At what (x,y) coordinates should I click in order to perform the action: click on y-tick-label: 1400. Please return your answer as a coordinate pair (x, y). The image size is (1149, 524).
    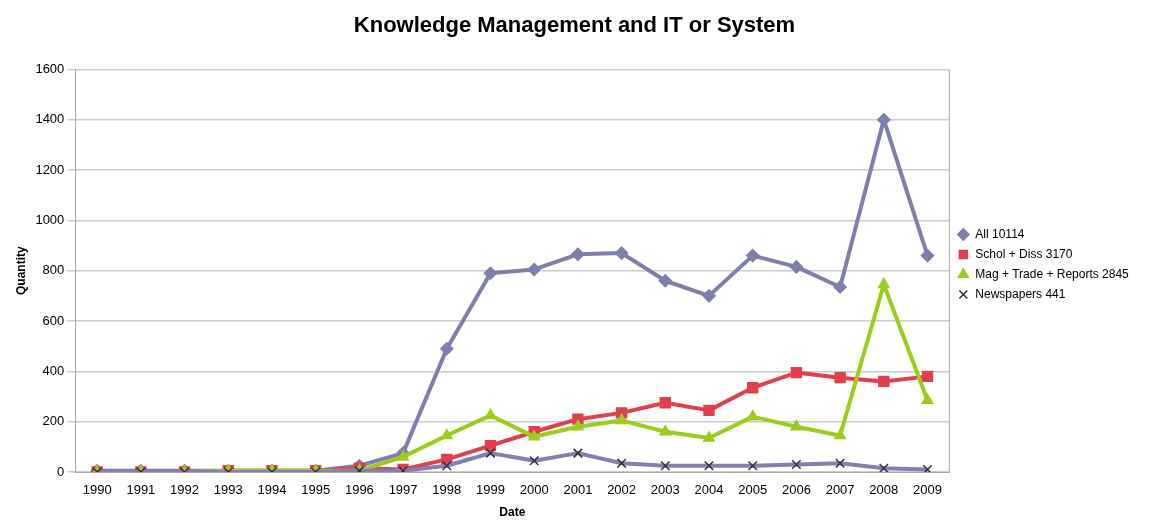
    Looking at the image, I should click on (50, 119).